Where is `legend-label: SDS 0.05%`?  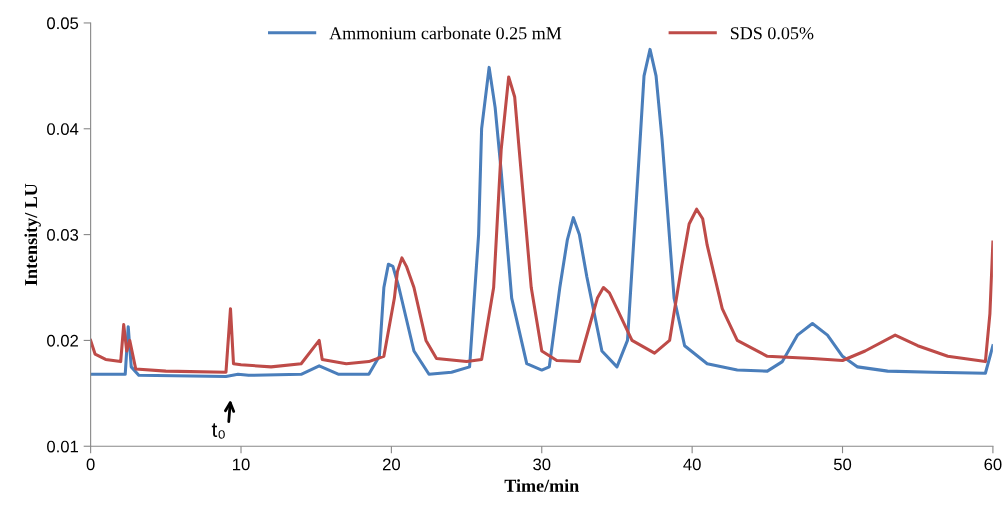
legend-label: SDS 0.05% is located at coordinates (772, 33).